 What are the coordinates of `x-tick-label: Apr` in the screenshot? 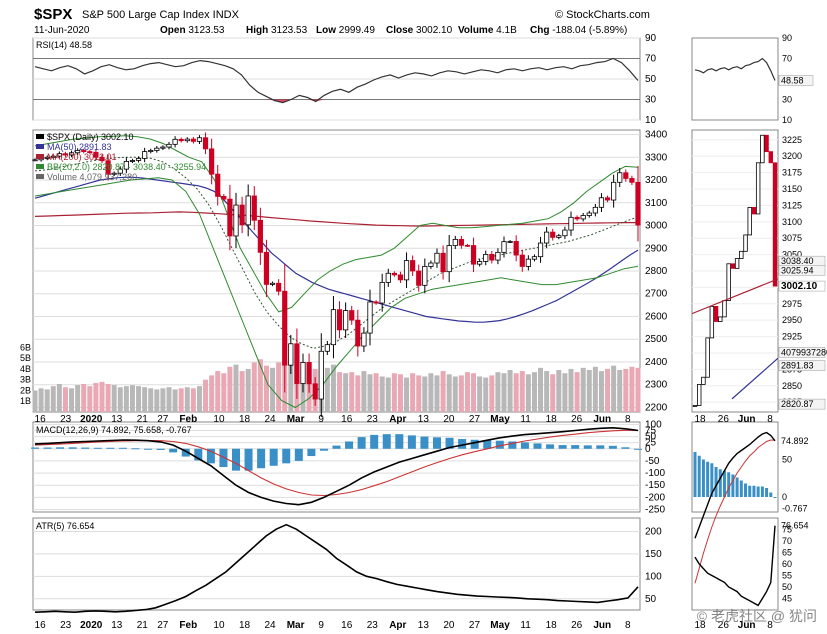 It's located at (397, 625).